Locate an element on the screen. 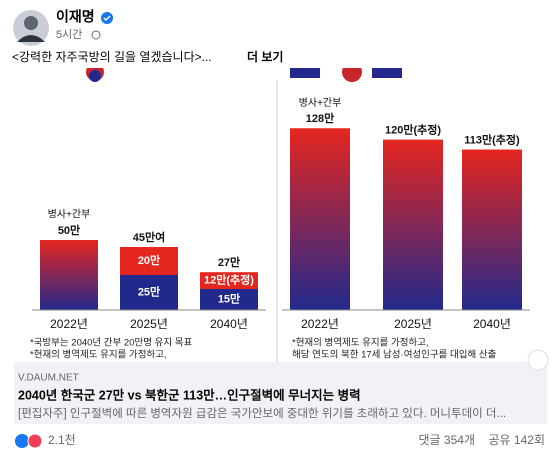  avatar-head is located at coordinates (31, 23).